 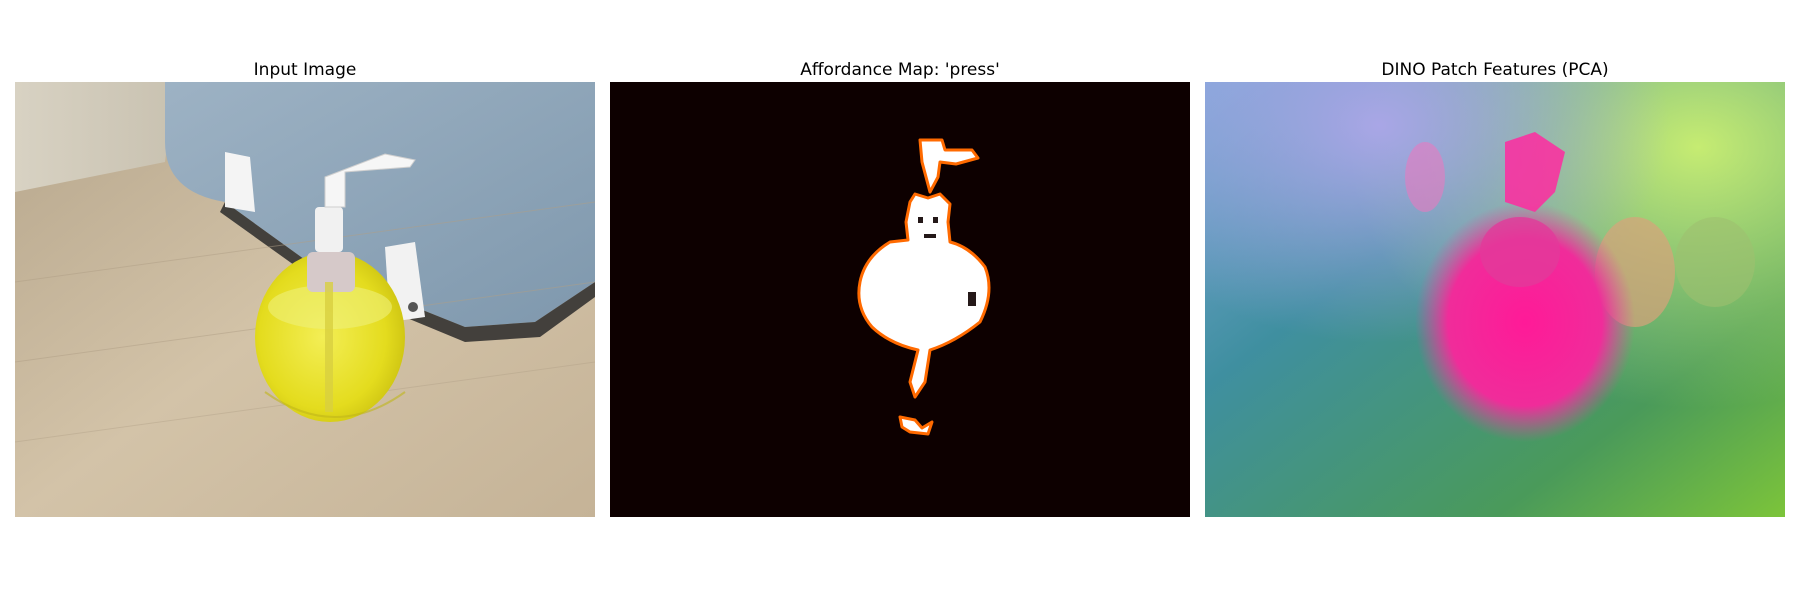 I want to click on panel-title-dino-pca: DINO Patch Features (PCA), so click(x=1495, y=70).